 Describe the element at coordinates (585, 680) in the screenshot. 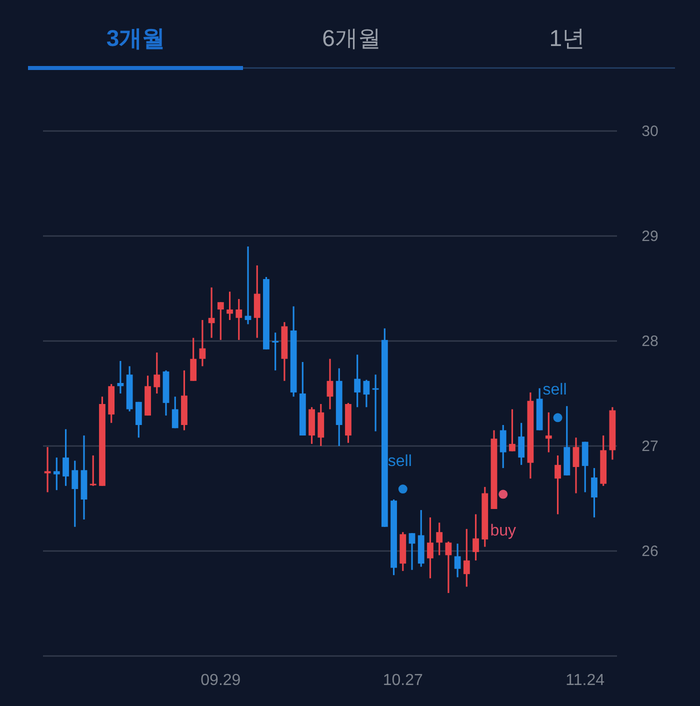

I see `x-tick-label: 11.24` at that location.